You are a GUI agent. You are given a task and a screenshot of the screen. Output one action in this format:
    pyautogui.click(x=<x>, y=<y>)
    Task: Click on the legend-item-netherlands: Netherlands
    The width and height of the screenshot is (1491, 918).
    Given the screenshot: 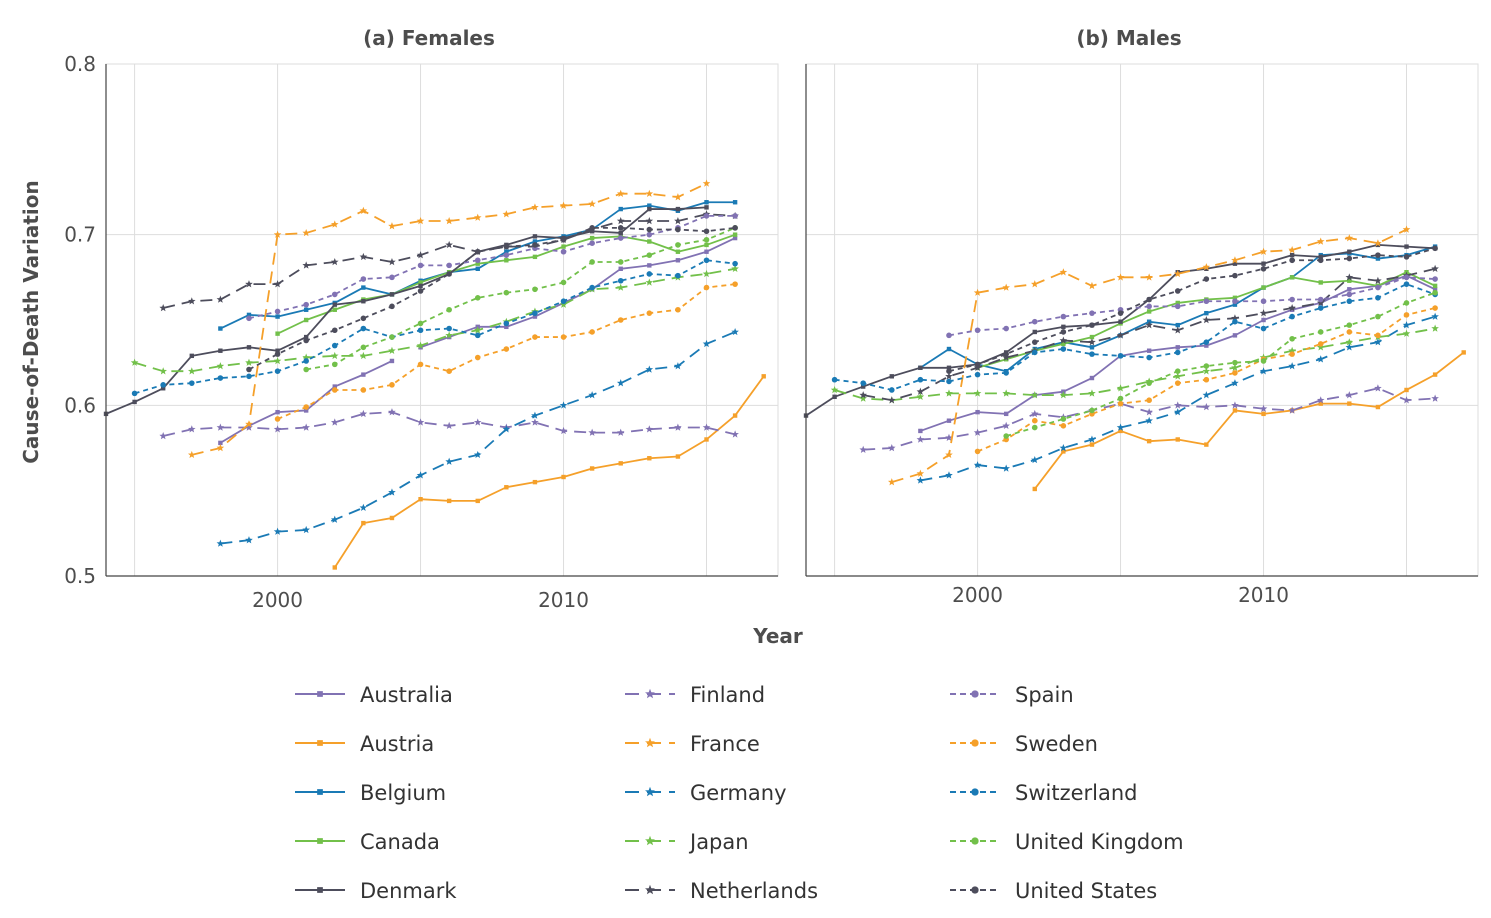 What is the action you would take?
    pyautogui.click(x=721, y=891)
    